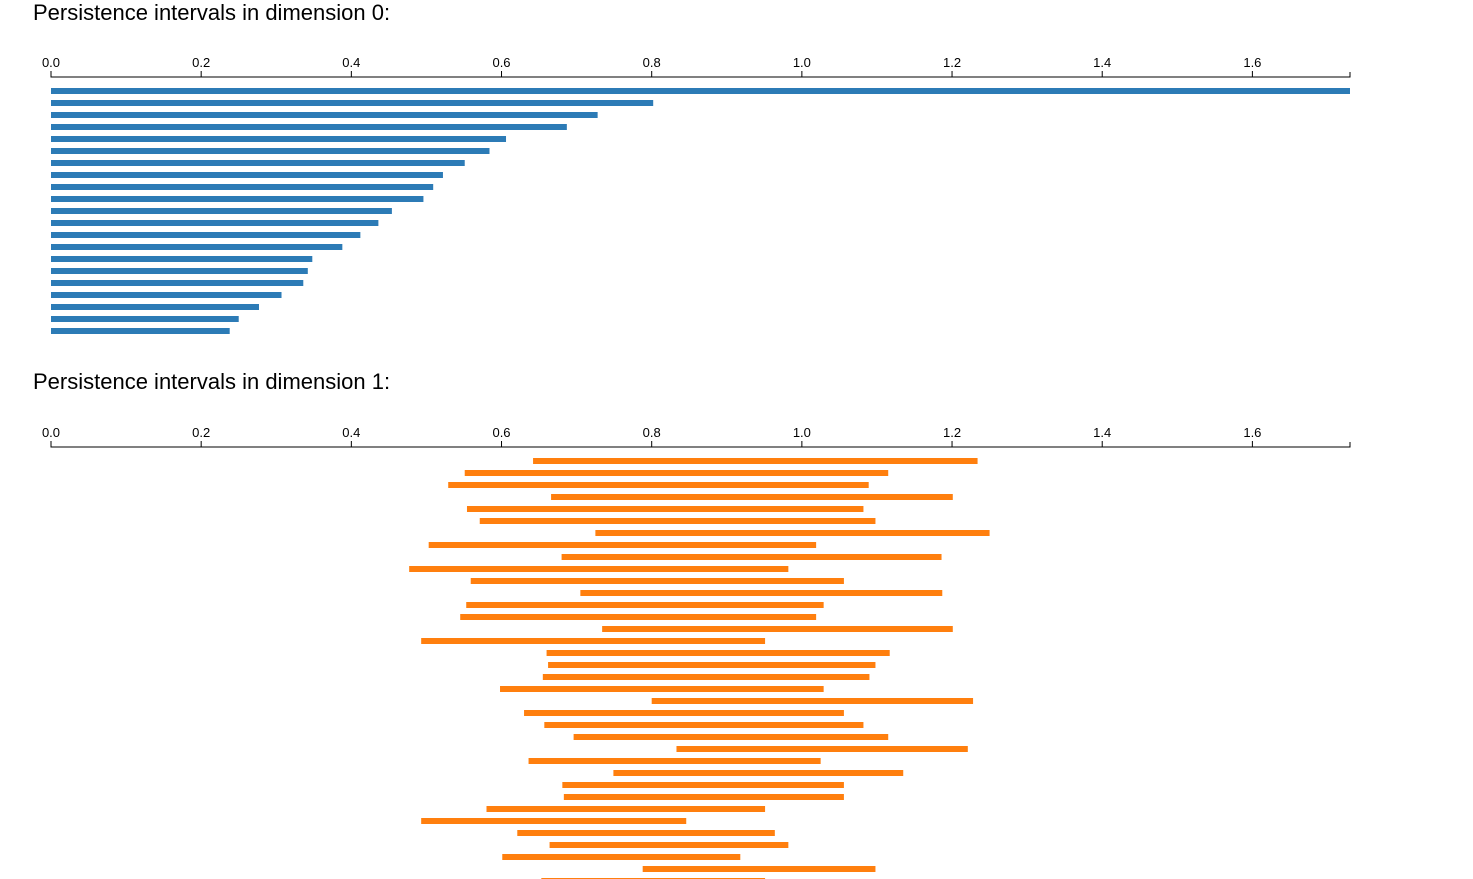 The width and height of the screenshot is (1473, 879). I want to click on chart-title-dimension-1: Persistence intervals in dimension 1:, so click(212, 381).